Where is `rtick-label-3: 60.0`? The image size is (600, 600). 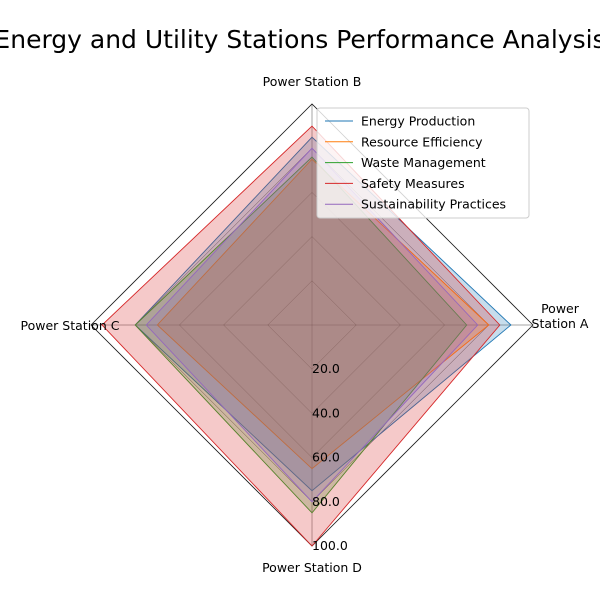
rtick-label-3: 60.0 is located at coordinates (326, 457).